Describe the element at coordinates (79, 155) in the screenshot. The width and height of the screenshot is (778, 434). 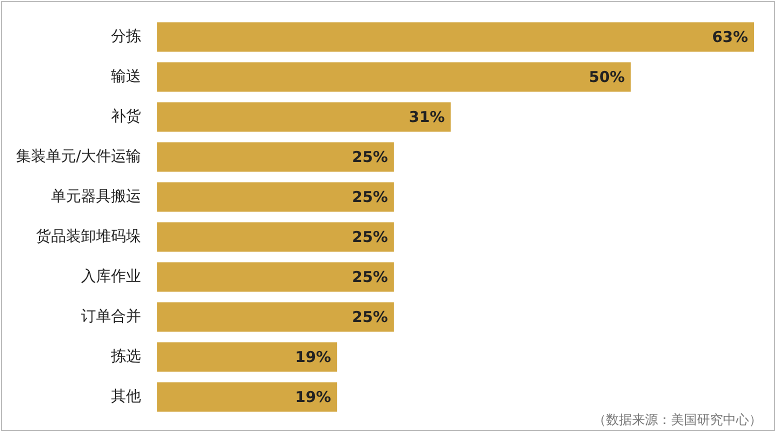
I see `y-tick-label: 集装单元/大件运输` at that location.